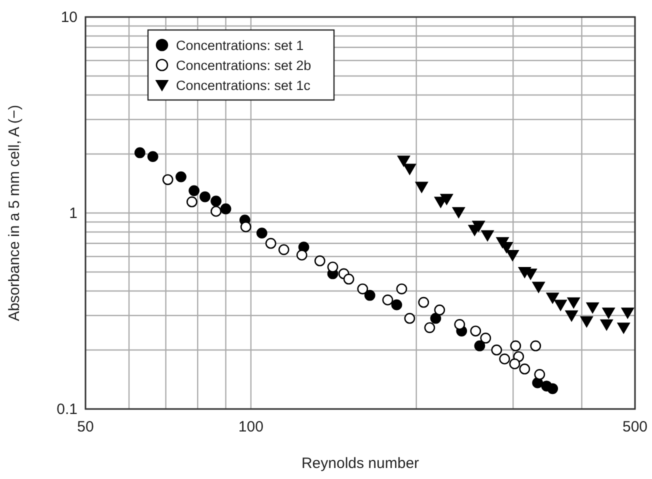 The width and height of the screenshot is (652, 479). Describe the element at coordinates (251, 427) in the screenshot. I see `x-tick-label: 100` at that location.